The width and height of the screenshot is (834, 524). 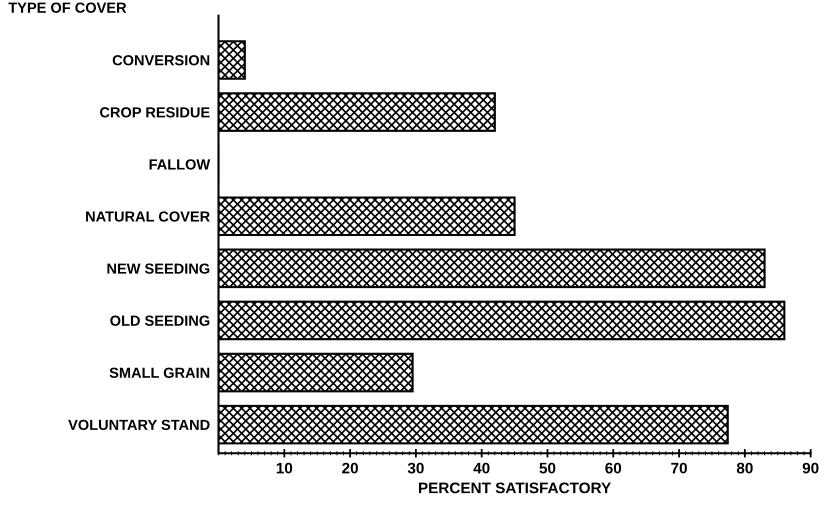 What do you see at coordinates (160, 373) in the screenshot?
I see `y-tick-label: SMALL GRAIN` at bounding box center [160, 373].